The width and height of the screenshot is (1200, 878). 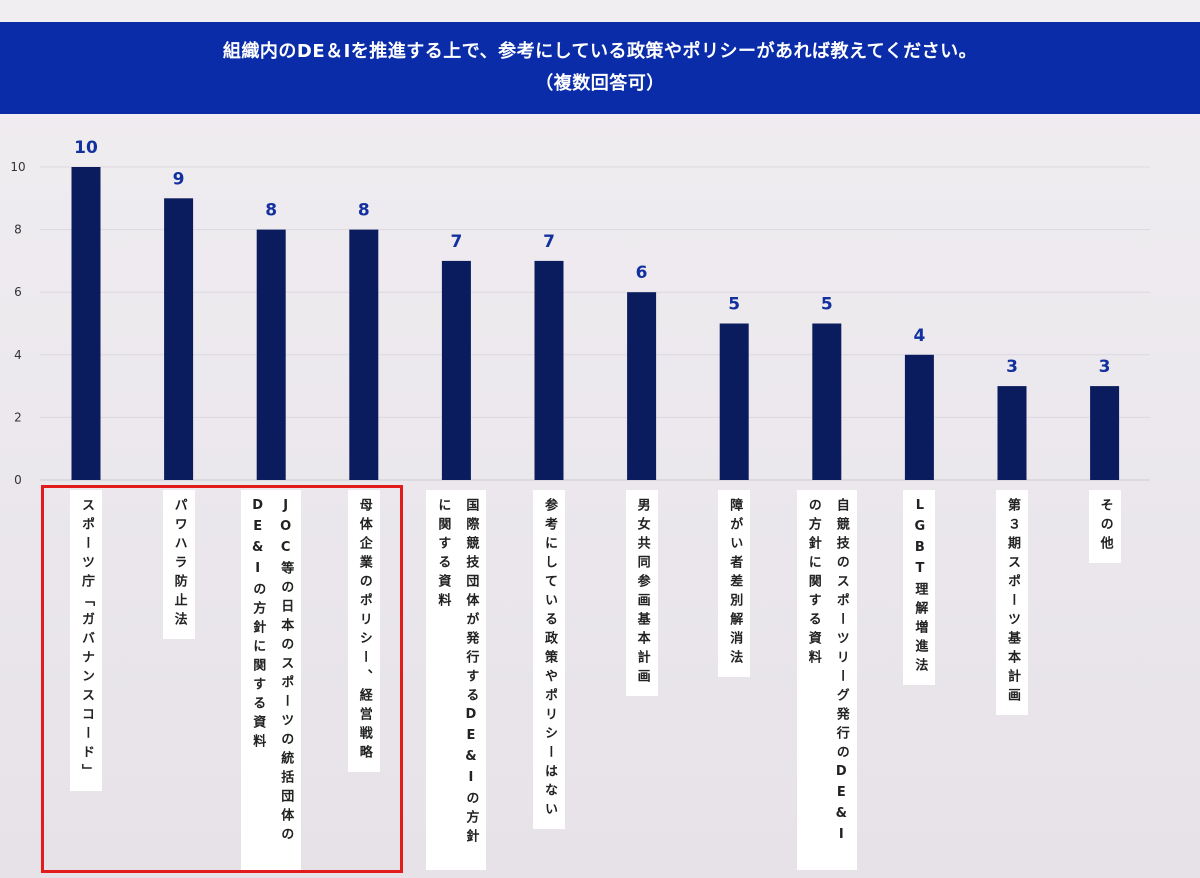 I want to click on value-label: 6, so click(x=642, y=273).